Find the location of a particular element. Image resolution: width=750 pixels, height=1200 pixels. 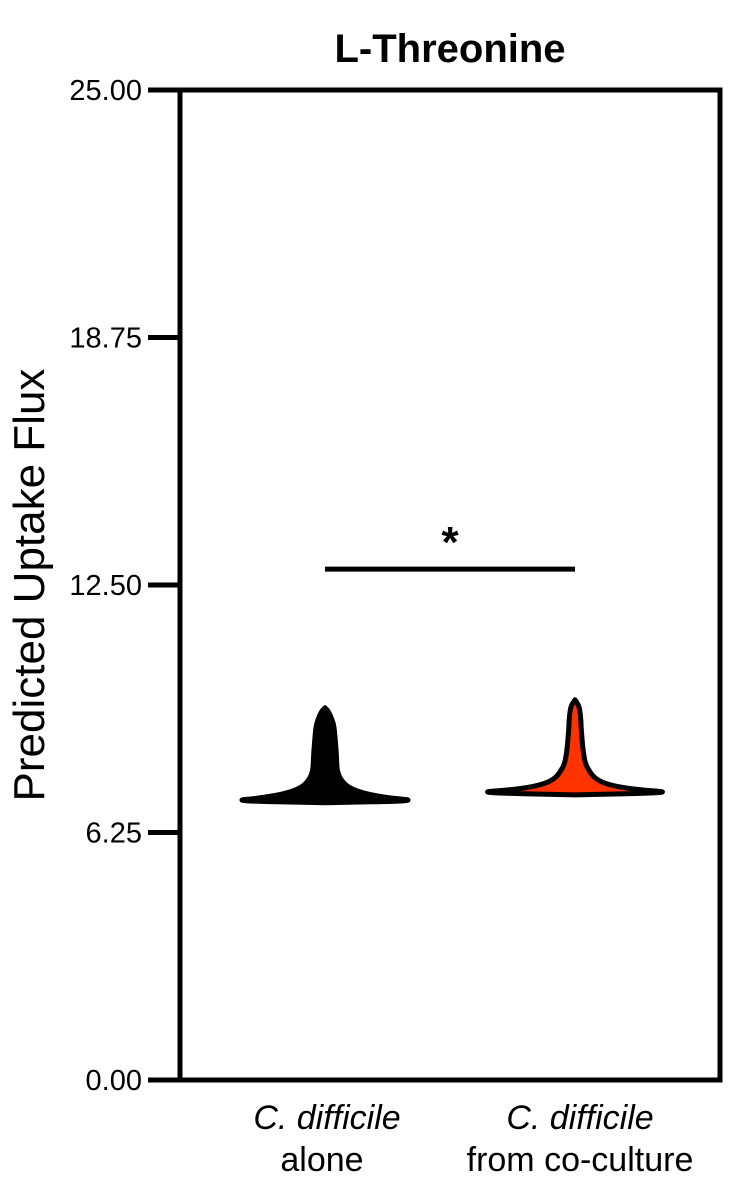

y-axis-ticks: 0.00 6.25 12.50 18.75 25.00 is located at coordinates (124, 586).